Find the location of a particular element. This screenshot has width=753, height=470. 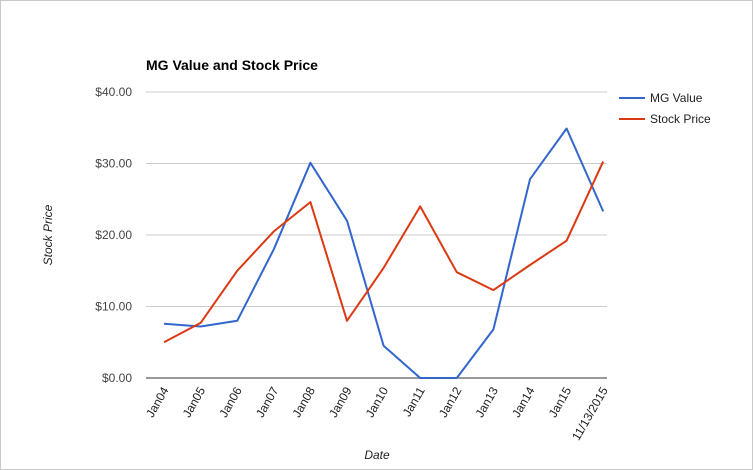

y-tick-label: $30.00 is located at coordinates (113, 164).